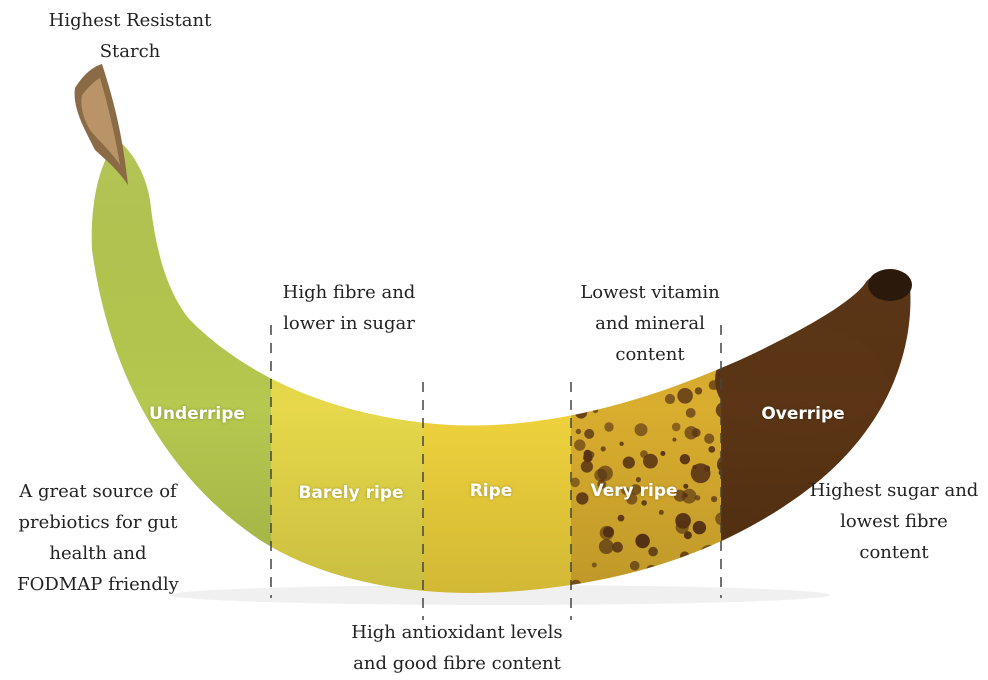 Image resolution: width=988 pixels, height=680 pixels. Describe the element at coordinates (803, 414) in the screenshot. I see `stage-label-overripe: Overripe` at that location.